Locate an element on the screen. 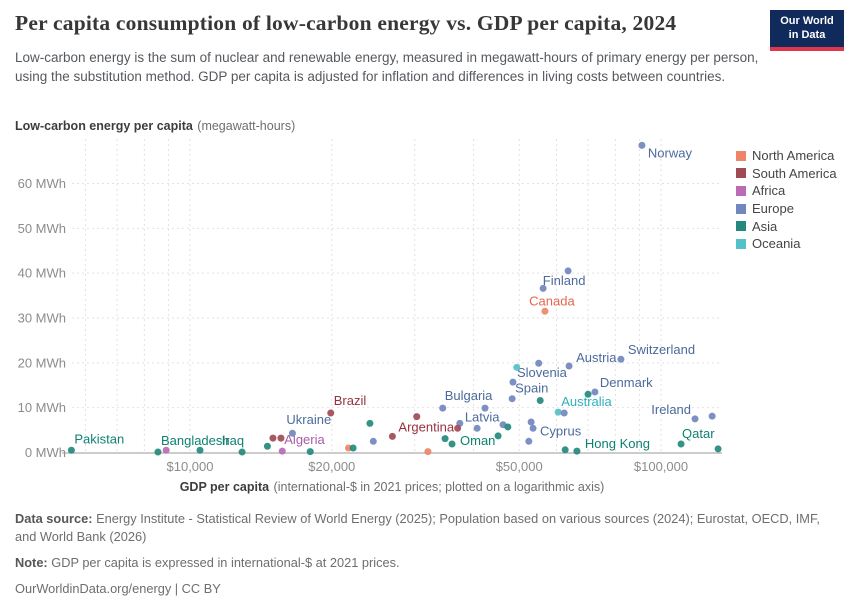 This screenshot has height=600, width=850. data-point-brazil is located at coordinates (331, 413).